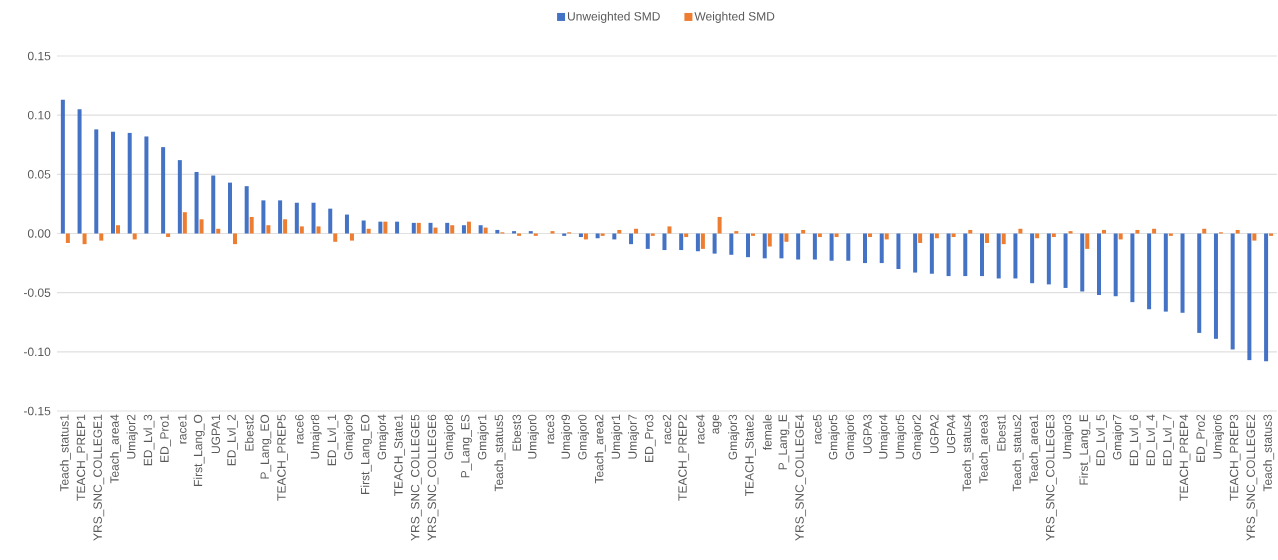  What do you see at coordinates (617, 436) in the screenshot?
I see `x-tick-label: Umajor1` at bounding box center [617, 436].